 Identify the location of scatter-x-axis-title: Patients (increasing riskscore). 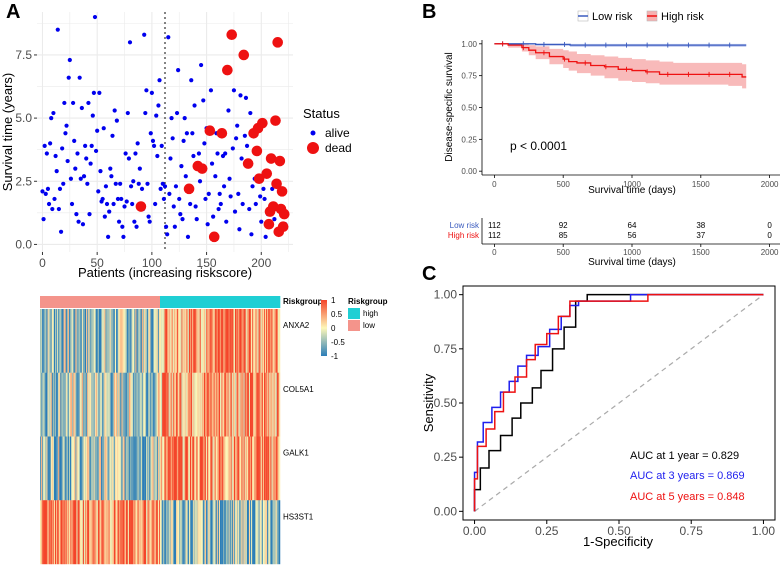
(165, 272).